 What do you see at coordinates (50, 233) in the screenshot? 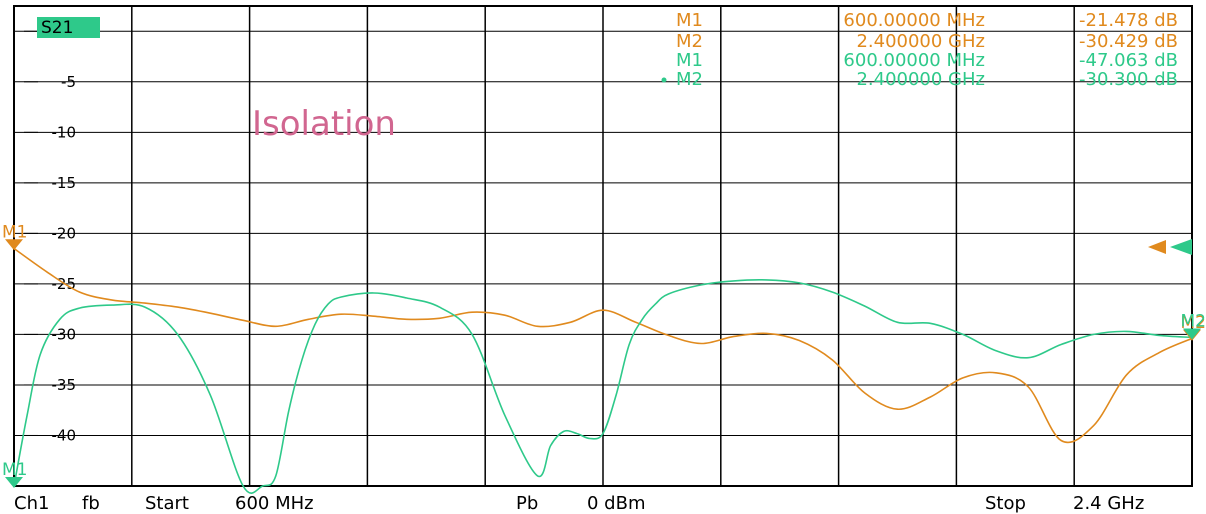
I see `y-tick-labels: 0-5-10-15-20-25-30-35-40` at bounding box center [50, 233].